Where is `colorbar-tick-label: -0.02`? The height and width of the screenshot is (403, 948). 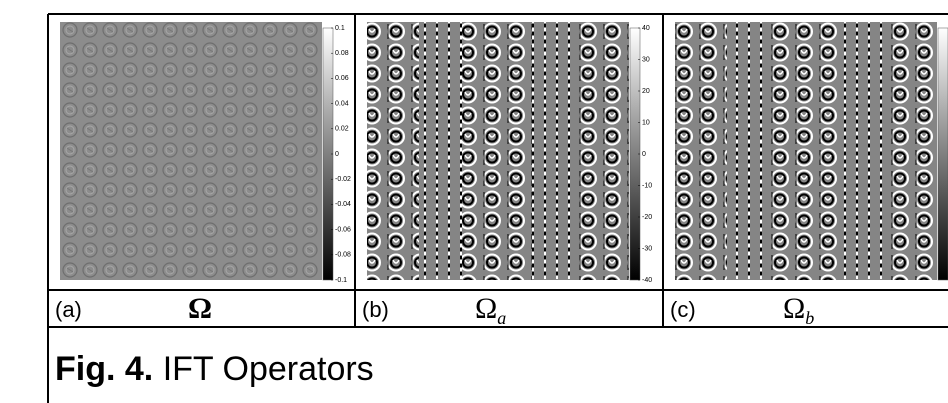 colorbar-tick-label: -0.02 is located at coordinates (343, 179).